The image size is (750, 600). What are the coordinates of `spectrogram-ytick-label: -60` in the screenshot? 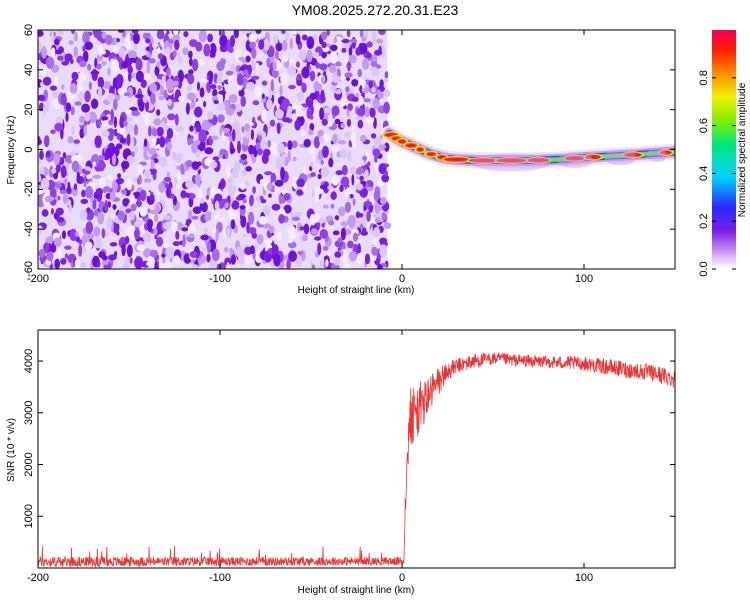 It's located at (29, 269).